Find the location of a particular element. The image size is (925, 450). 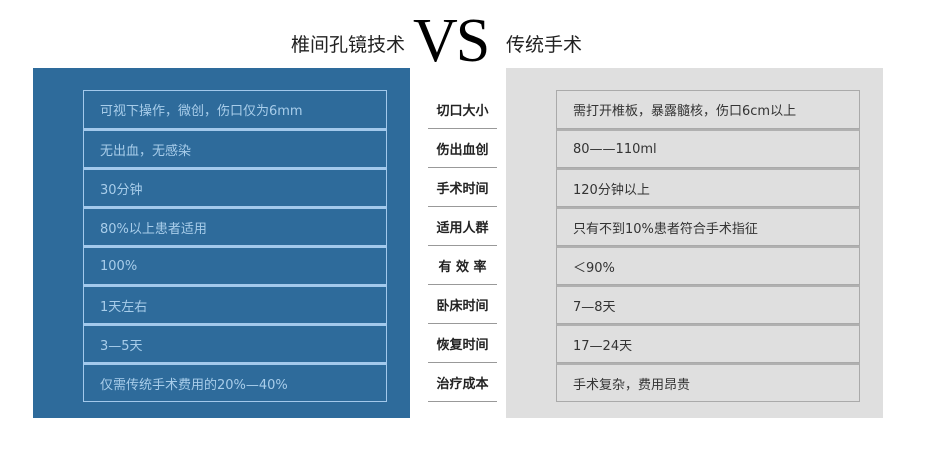

comparison-label: 切口大小 is located at coordinates (462, 109).